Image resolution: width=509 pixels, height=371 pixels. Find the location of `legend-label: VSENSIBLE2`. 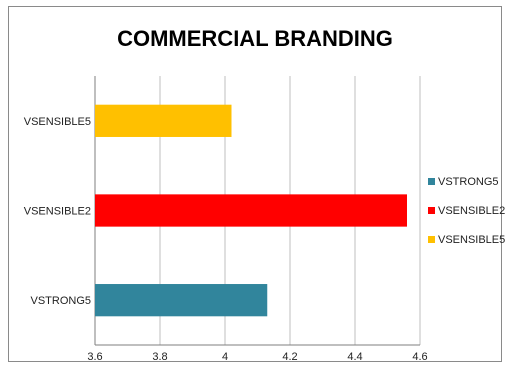

legend-label: VSENSIBLE2 is located at coordinates (471, 211).